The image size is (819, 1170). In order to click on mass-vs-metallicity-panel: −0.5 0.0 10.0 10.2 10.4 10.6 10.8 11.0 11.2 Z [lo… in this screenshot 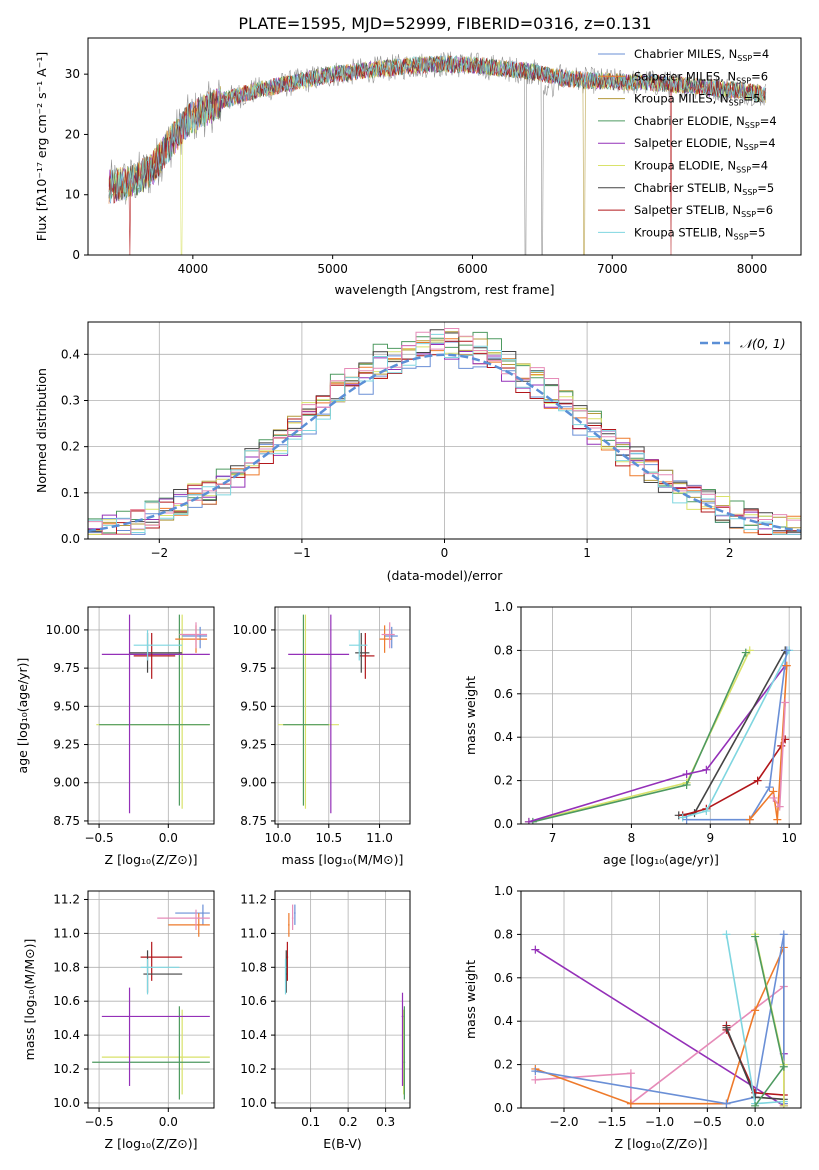, I will do `click(118, 1020)`.